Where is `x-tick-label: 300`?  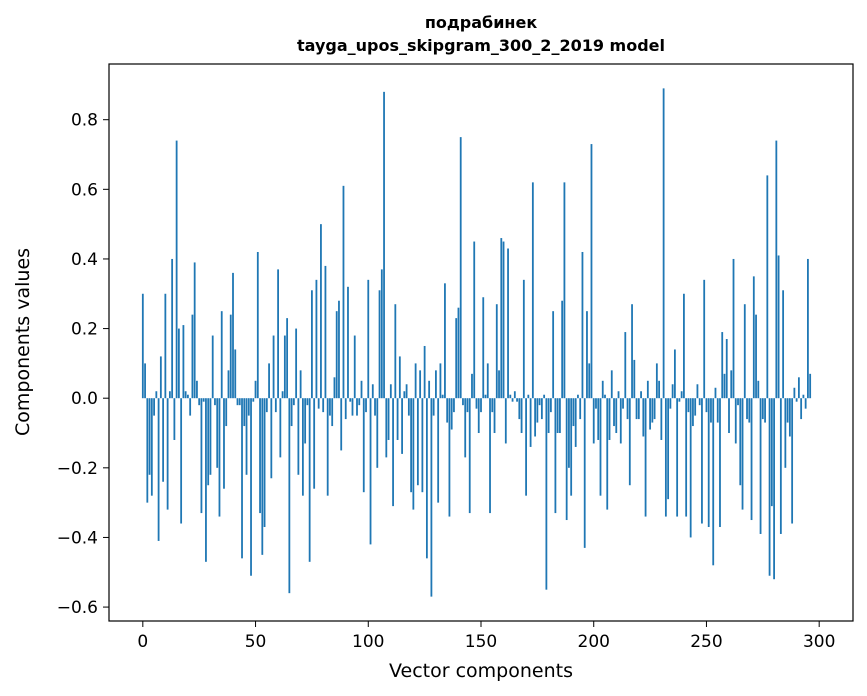
x-tick-label: 300 is located at coordinates (819, 642).